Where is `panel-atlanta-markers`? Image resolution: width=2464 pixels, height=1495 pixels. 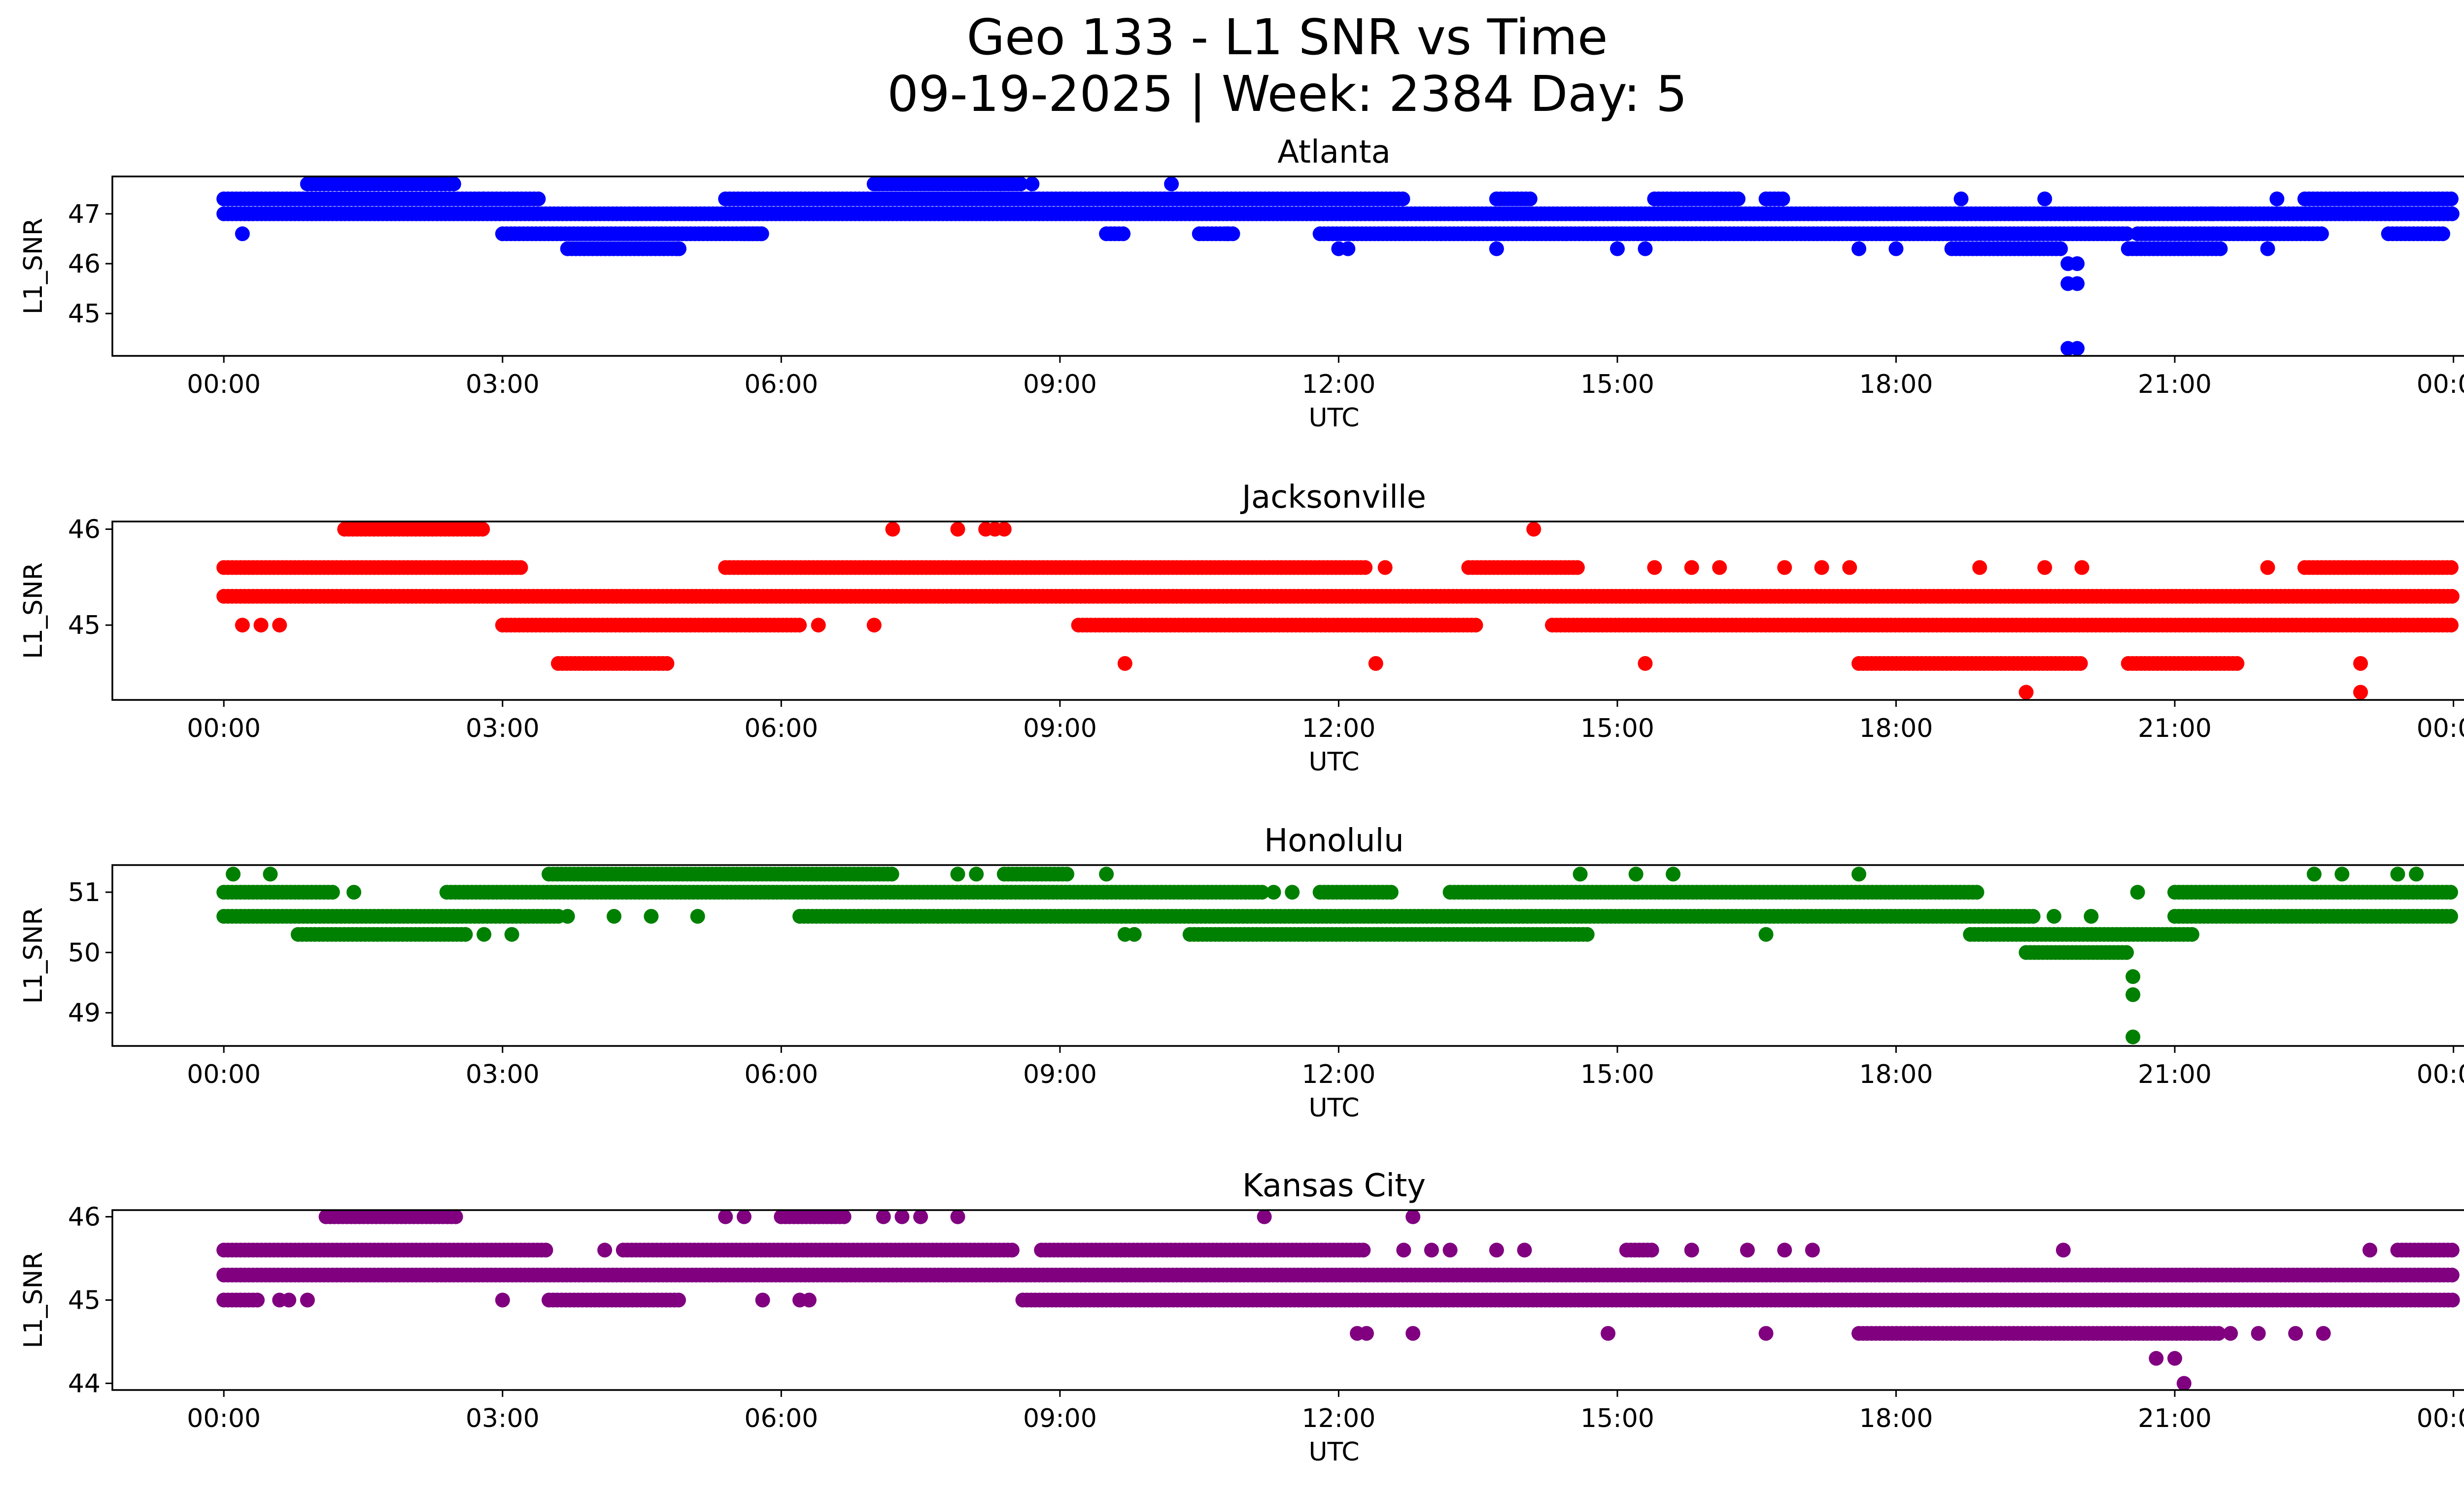
panel-atlanta-markers is located at coordinates (1338, 266).